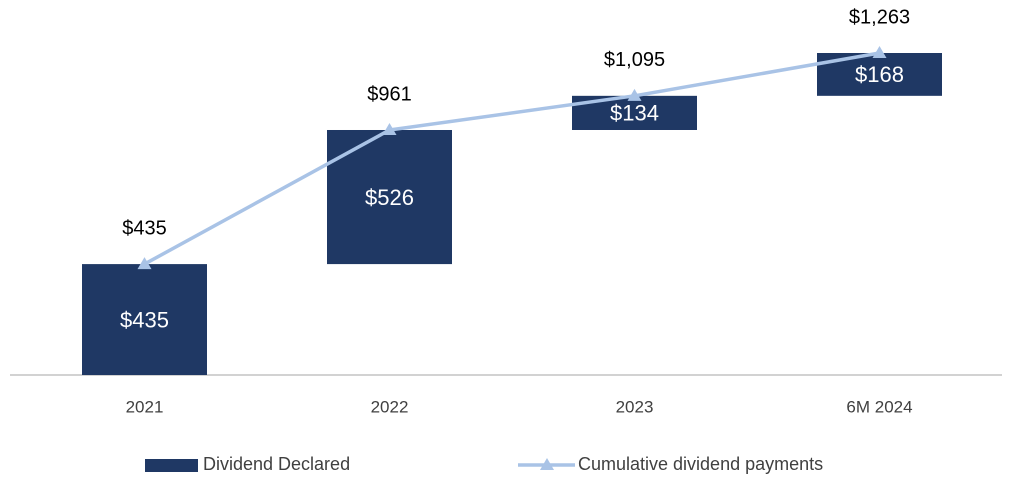 The width and height of the screenshot is (1010, 479). Describe the element at coordinates (634, 113) in the screenshot. I see `bar-value-label: $134` at that location.